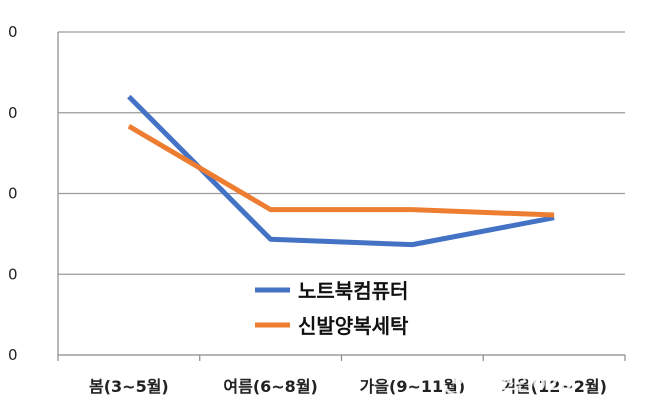 Image resolution: width=648 pixels, height=417 pixels. What do you see at coordinates (353, 326) in the screenshot?
I see `legend-label-laundry: 신발양복세탁` at bounding box center [353, 326].